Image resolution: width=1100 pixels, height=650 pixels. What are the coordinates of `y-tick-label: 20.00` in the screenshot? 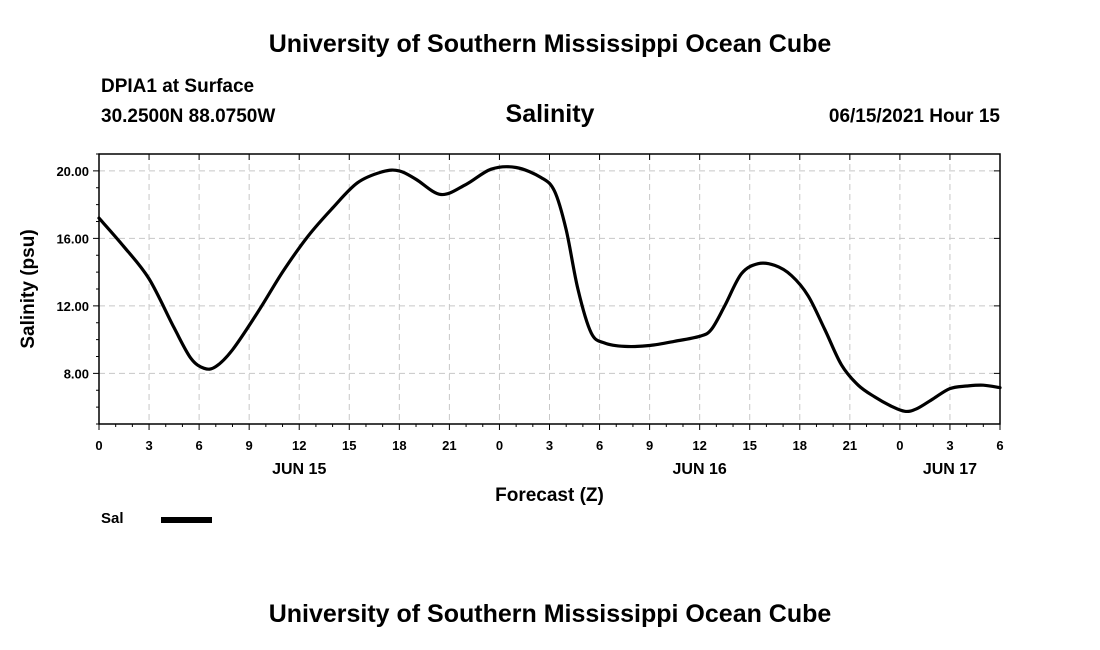 It's located at (72, 171).